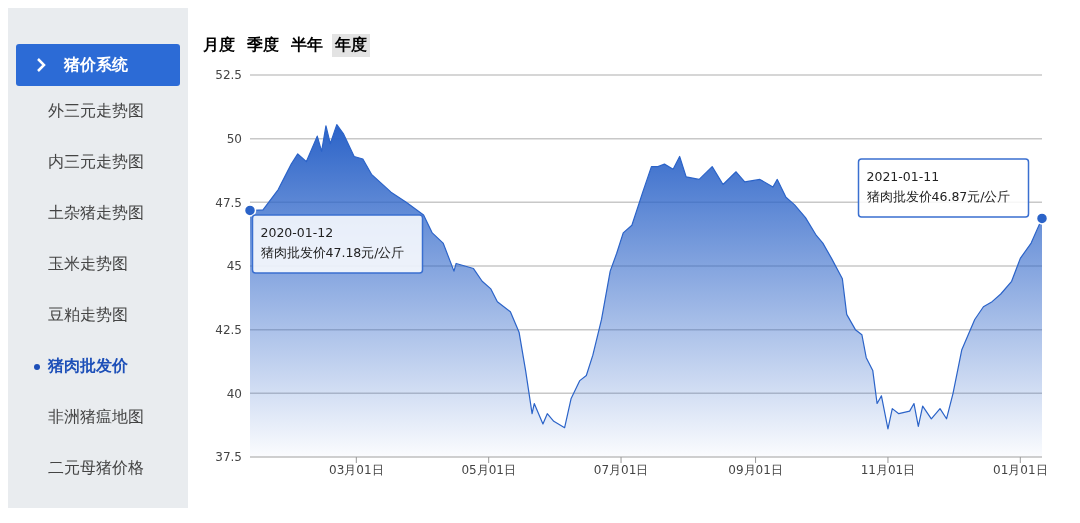 This screenshot has width=1080, height=523. I want to click on annotation: 2020-01-12 猪肉批发价47.18元/公斤, so click(332, 242).